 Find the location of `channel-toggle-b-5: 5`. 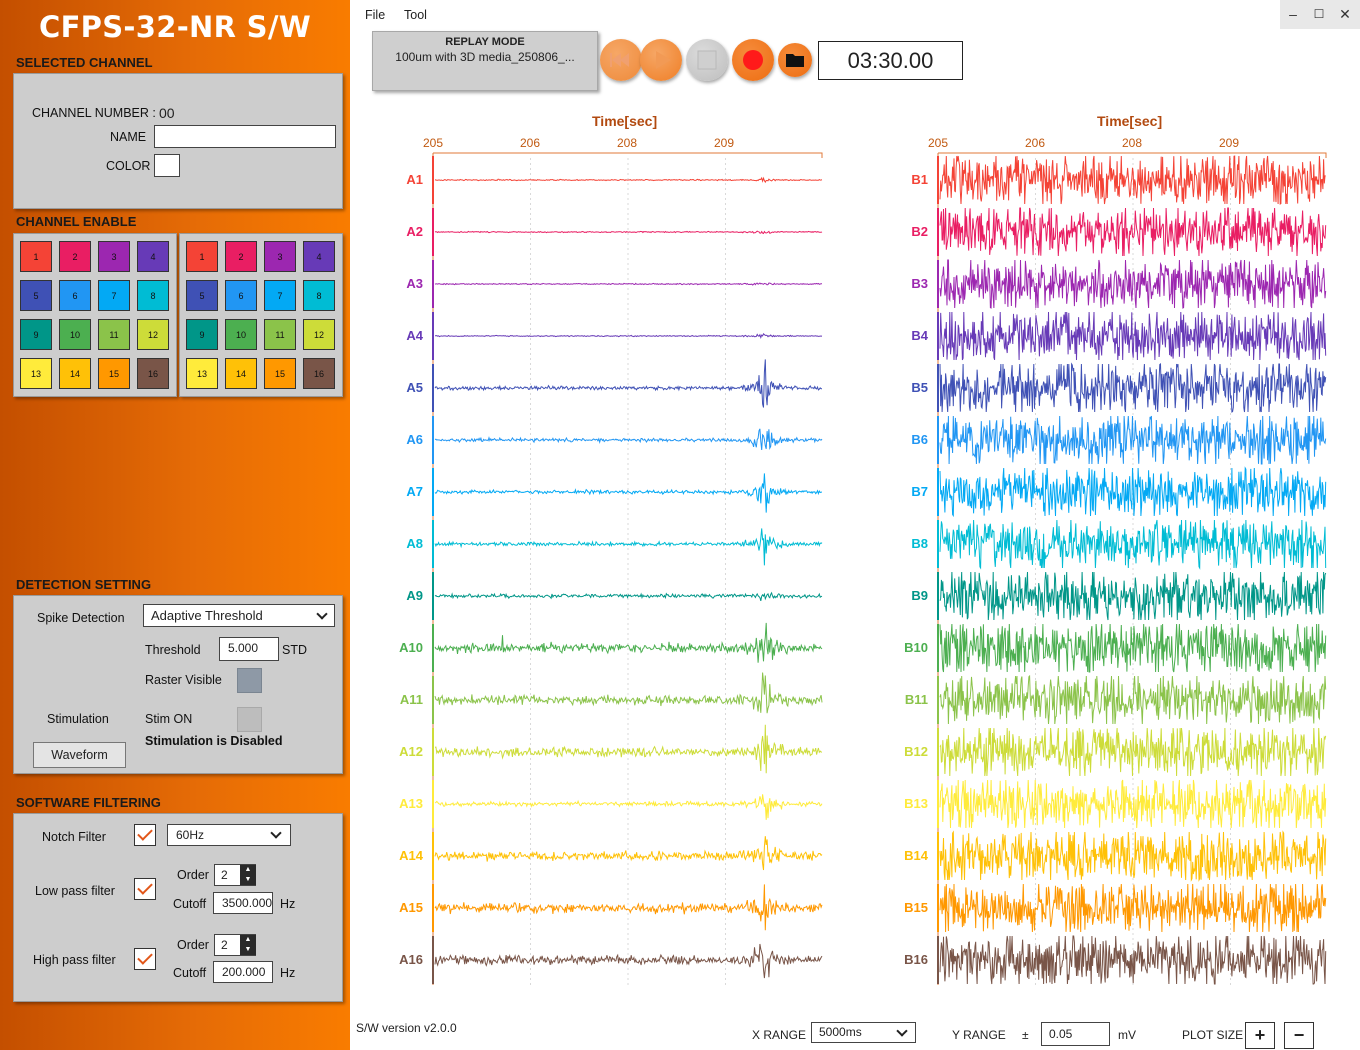

channel-toggle-b-5: 5 is located at coordinates (202, 295).